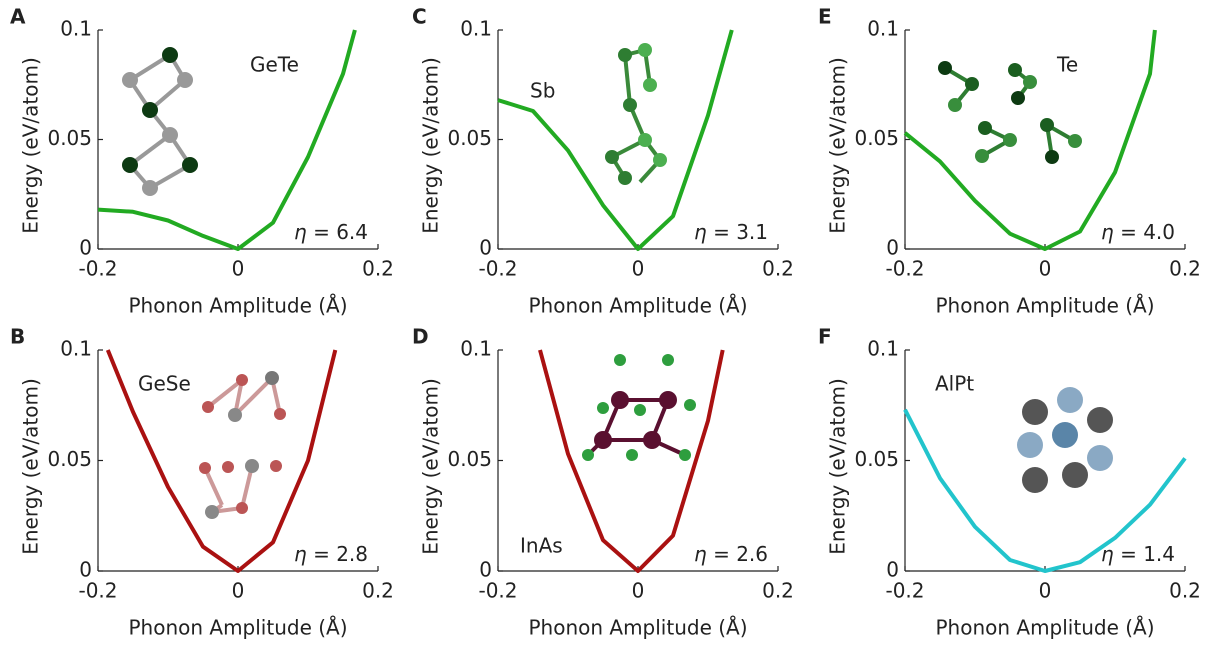 The width and height of the screenshot is (1205, 650). Describe the element at coordinates (164, 384) in the screenshot. I see `material-name: GeSe` at that location.